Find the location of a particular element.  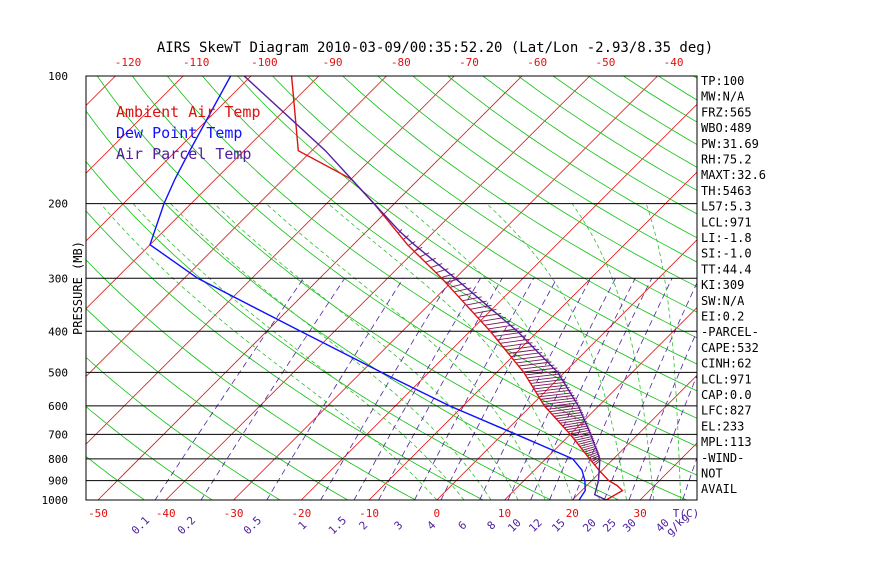

mixing-ratio-label: 8 is located at coordinates (492, 526).